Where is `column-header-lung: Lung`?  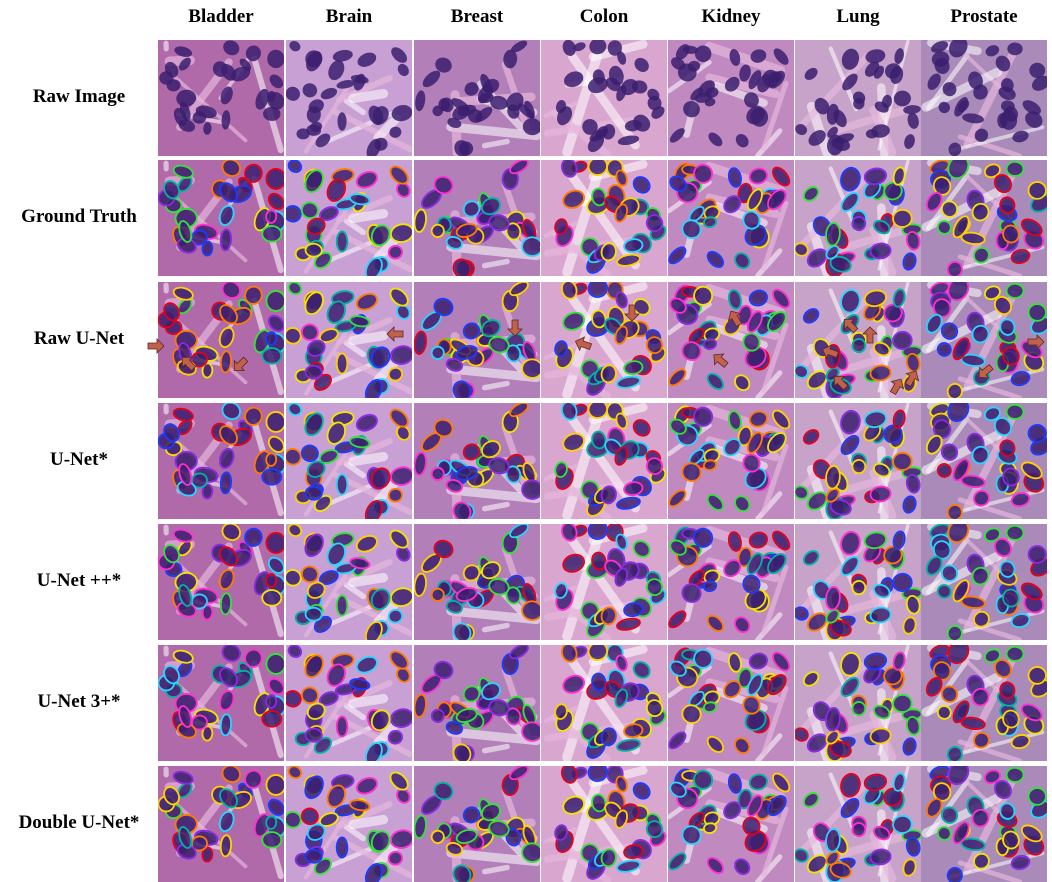 column-header-lung: Lung is located at coordinates (858, 20).